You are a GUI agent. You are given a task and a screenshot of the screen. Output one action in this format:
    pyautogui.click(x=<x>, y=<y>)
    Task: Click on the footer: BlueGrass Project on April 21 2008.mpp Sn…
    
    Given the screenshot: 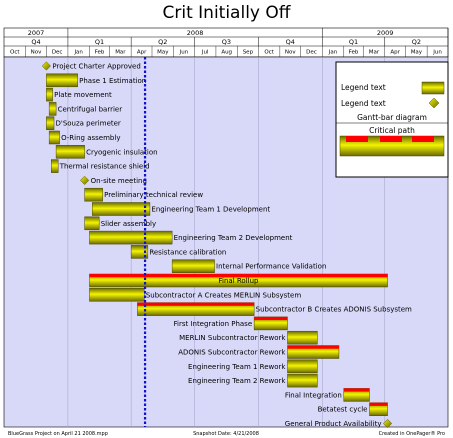 What is the action you would take?
    pyautogui.click(x=226, y=433)
    